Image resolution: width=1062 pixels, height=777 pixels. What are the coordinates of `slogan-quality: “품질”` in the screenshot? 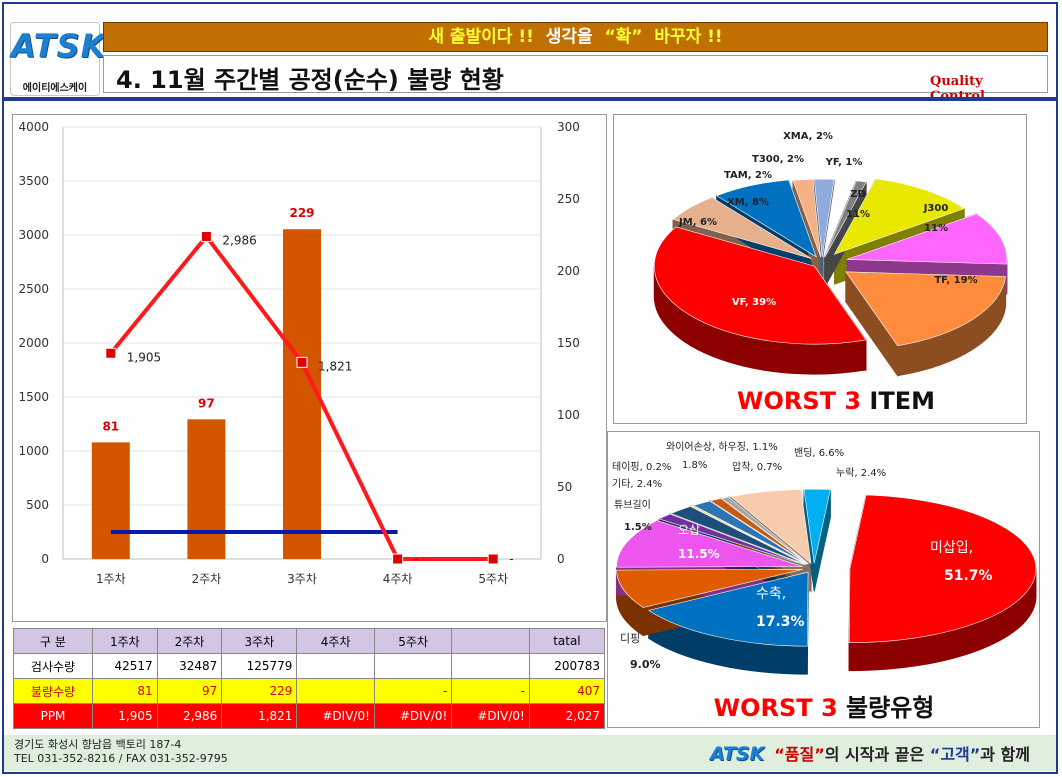 It's located at (799, 754).